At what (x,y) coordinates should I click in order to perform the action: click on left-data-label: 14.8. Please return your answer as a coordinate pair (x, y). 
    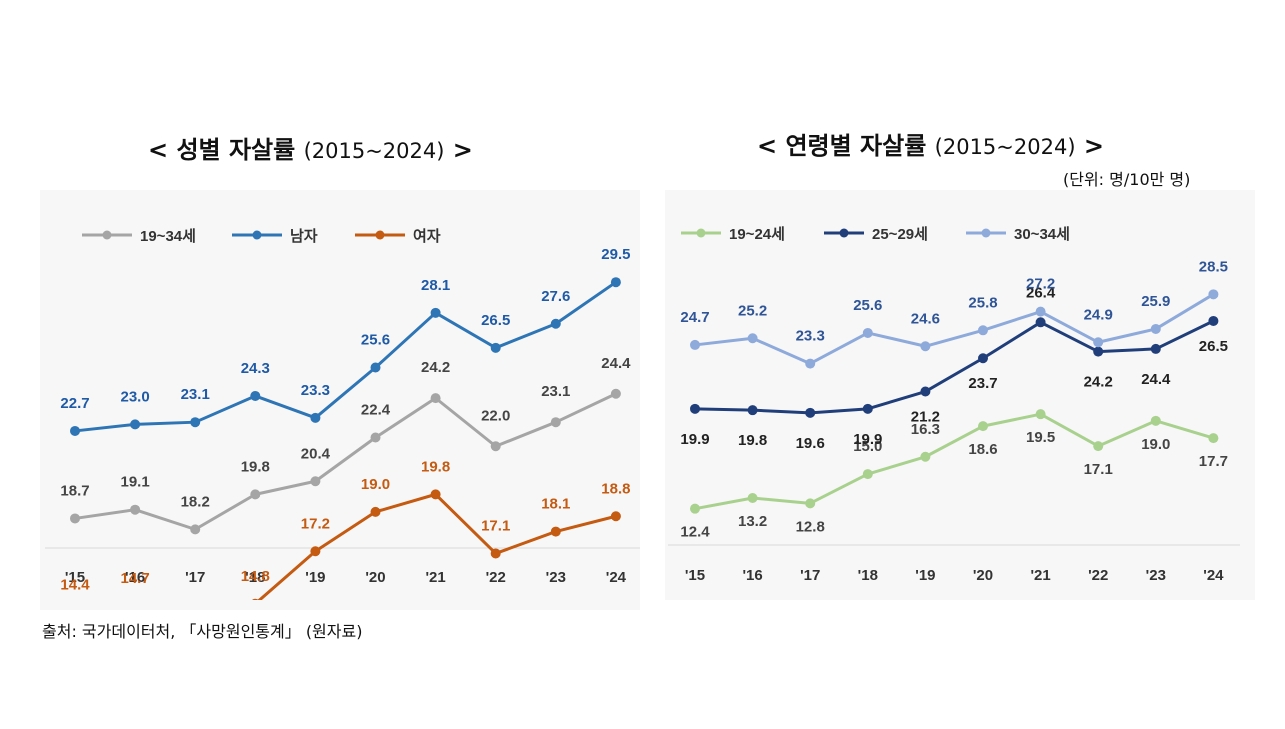
    Looking at the image, I should click on (255, 576).